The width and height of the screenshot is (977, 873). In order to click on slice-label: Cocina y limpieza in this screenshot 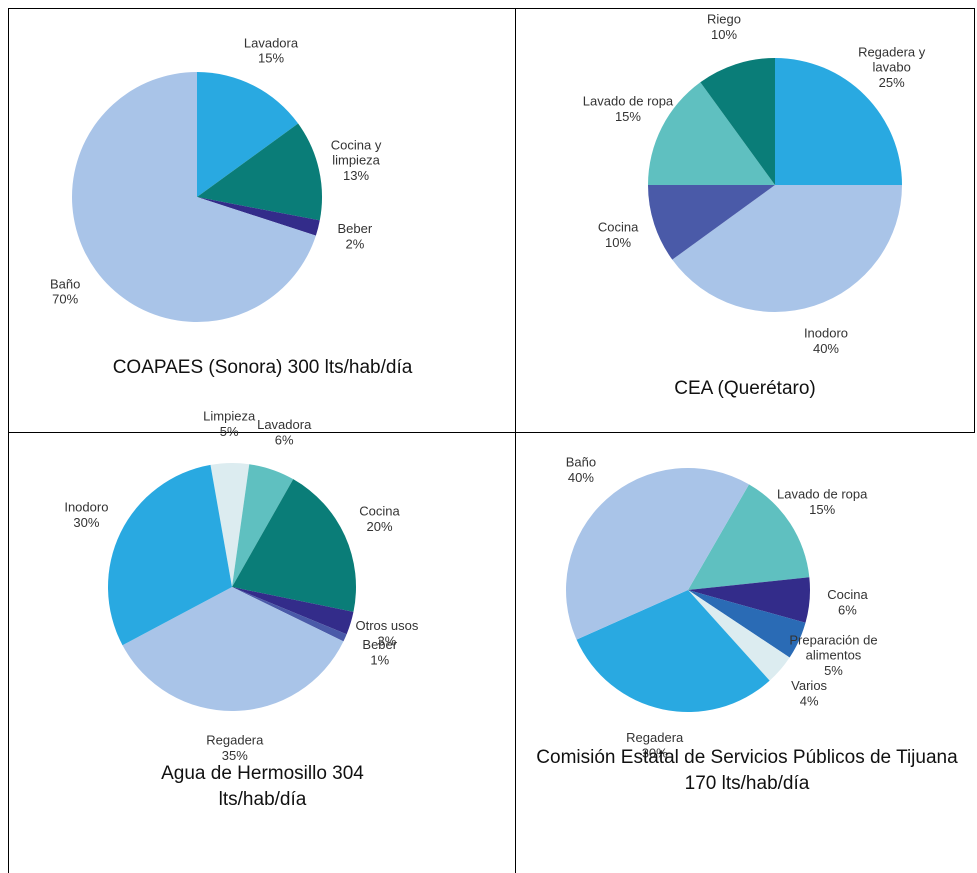, I will do `click(356, 153)`.